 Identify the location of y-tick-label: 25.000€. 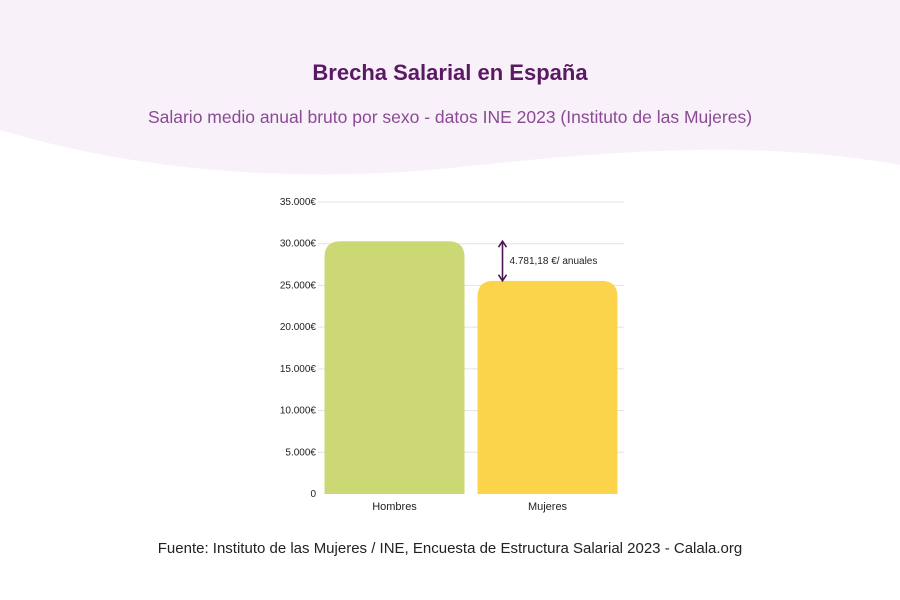
(298, 285).